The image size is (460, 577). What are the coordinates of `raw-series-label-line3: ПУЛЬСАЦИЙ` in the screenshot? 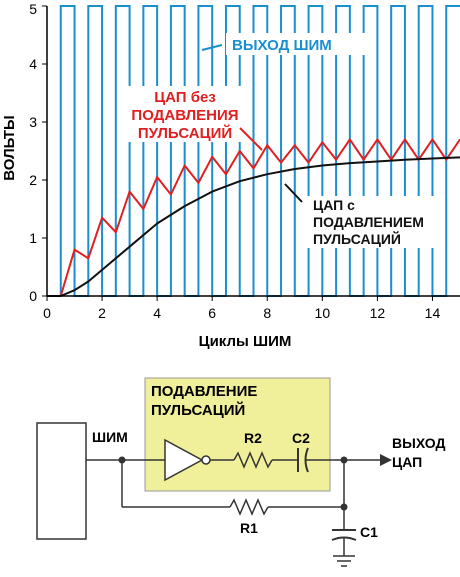 It's located at (185, 133).